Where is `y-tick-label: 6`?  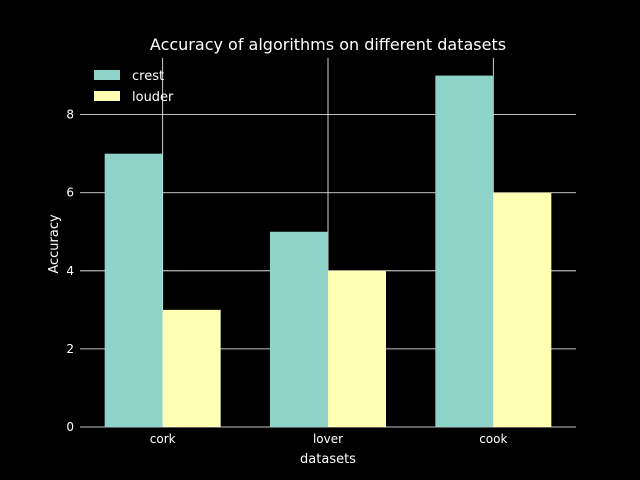
y-tick-label: 6 is located at coordinates (70, 193).